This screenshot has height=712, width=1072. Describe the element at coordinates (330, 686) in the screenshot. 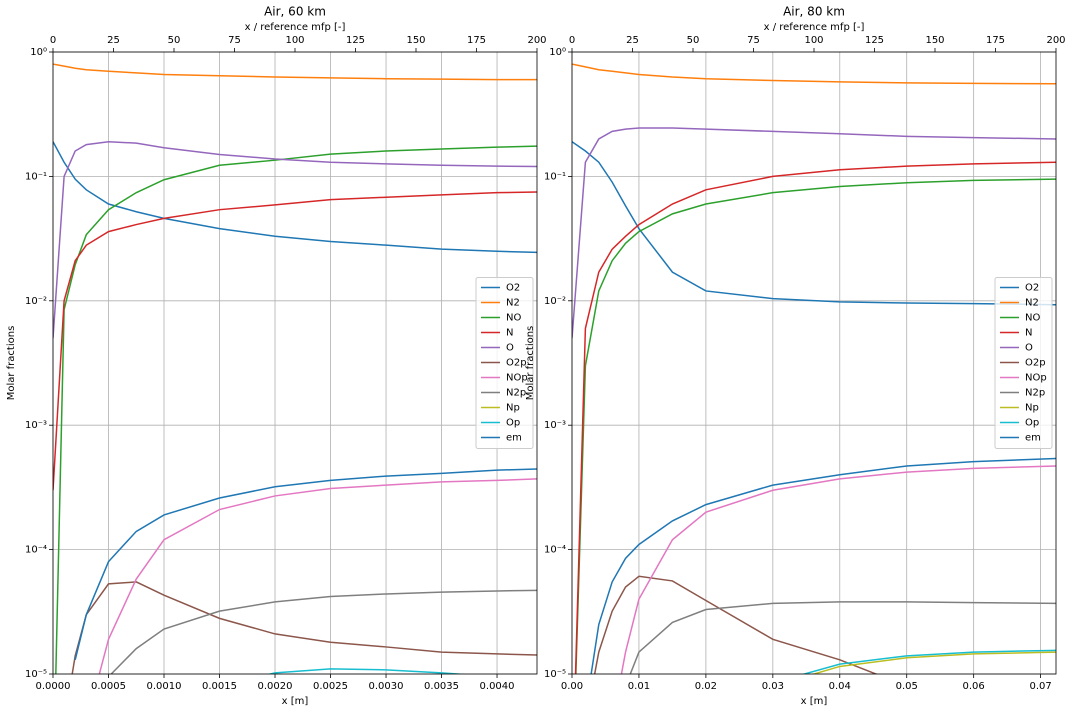

I see `x-tick-label: 0.0025` at that location.